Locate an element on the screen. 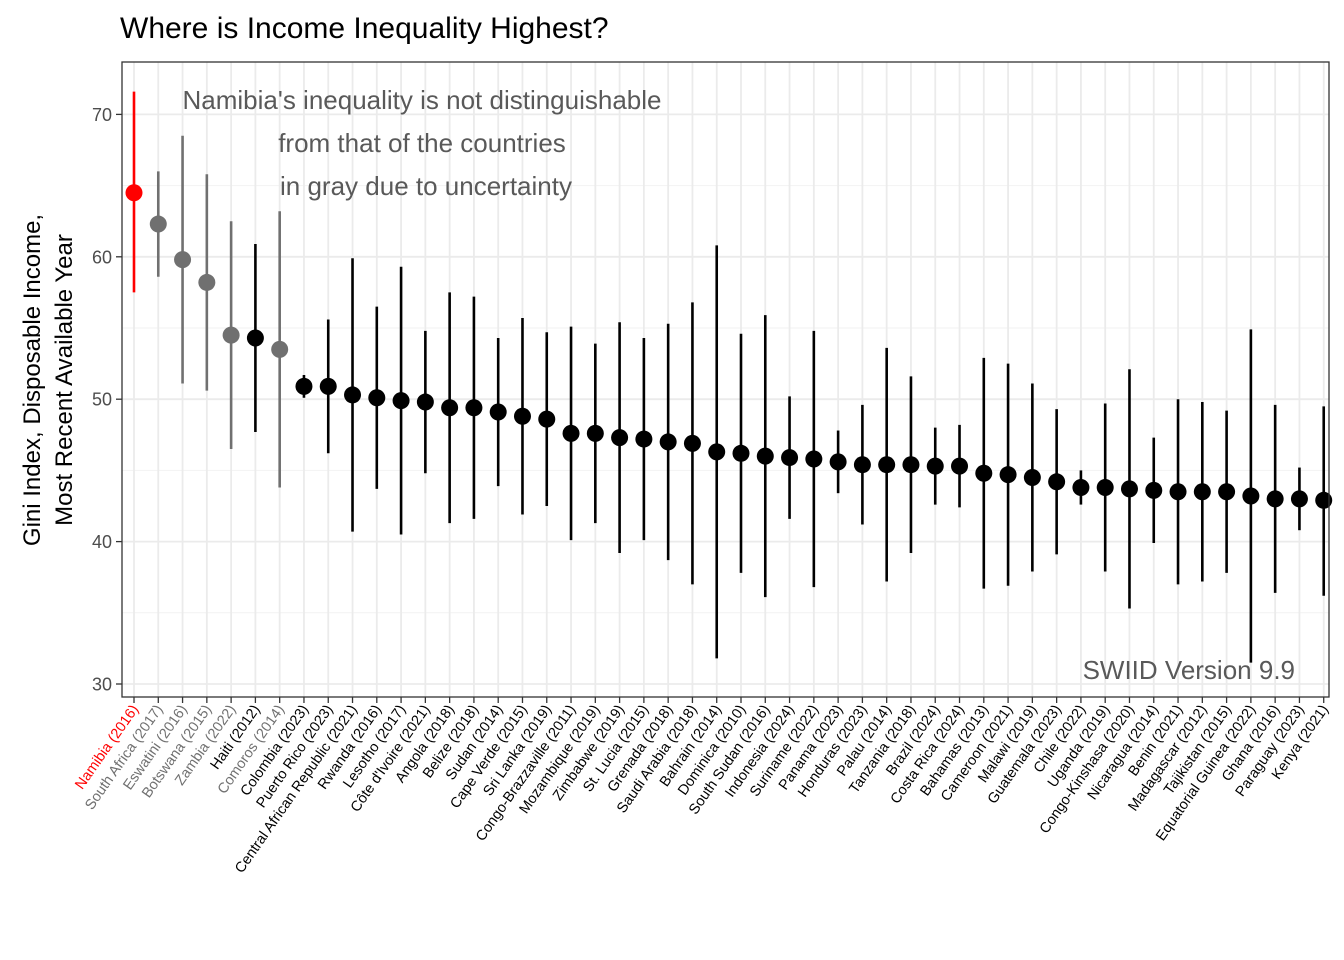 The width and height of the screenshot is (1344, 960). y-tick-label: 40 is located at coordinates (102, 542).